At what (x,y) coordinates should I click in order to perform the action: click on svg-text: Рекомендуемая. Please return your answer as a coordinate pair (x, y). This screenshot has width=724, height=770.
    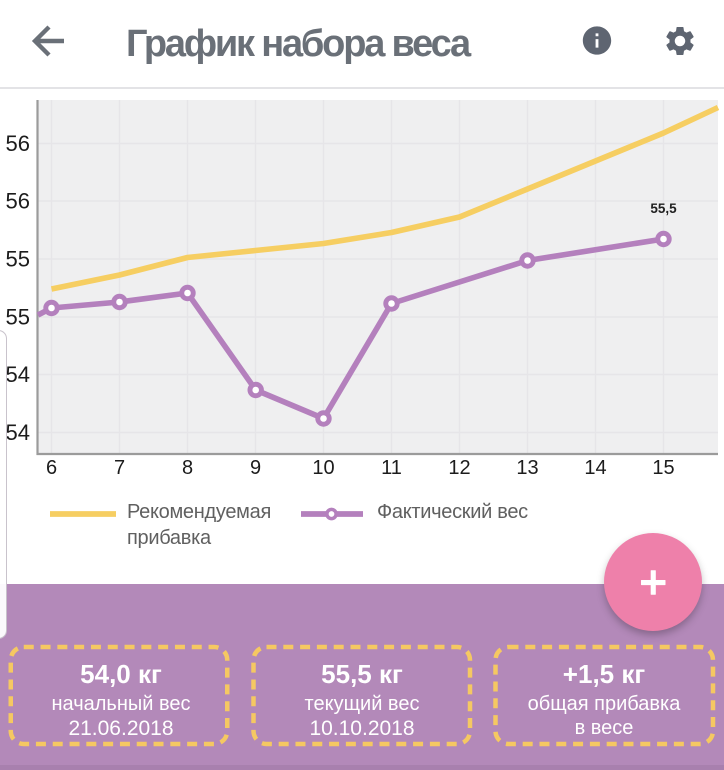
    Looking at the image, I should click on (199, 512).